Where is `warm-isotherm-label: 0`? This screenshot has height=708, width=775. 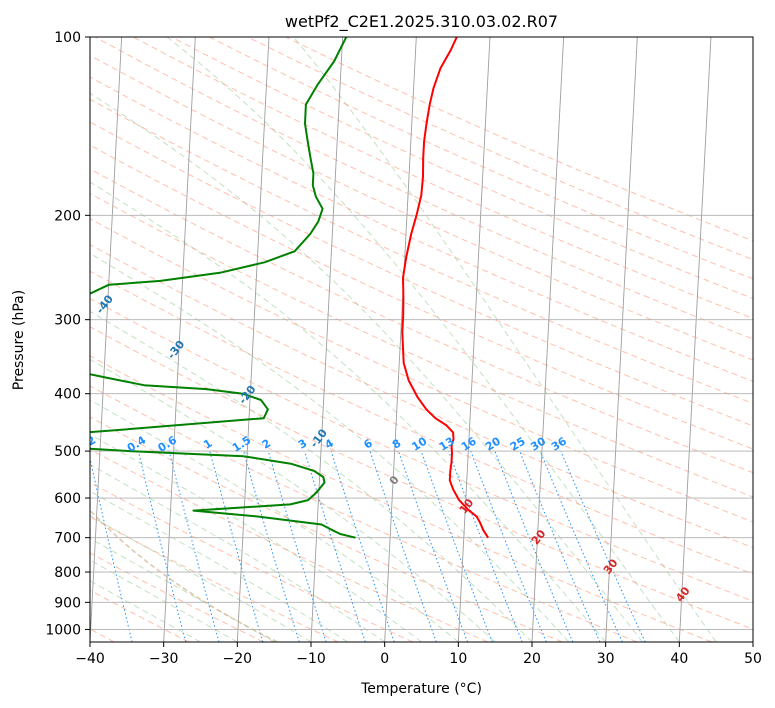 warm-isotherm-label: 0 is located at coordinates (394, 480).